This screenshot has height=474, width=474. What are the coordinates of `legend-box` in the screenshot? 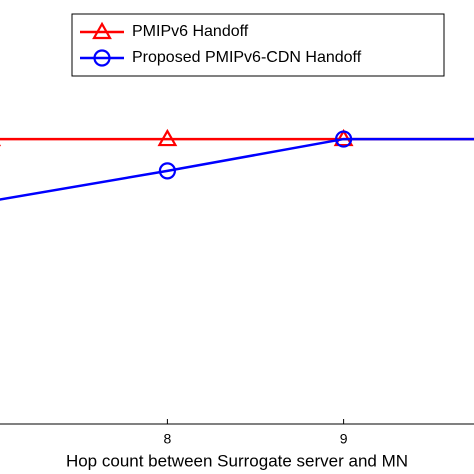 It's located at (258, 45).